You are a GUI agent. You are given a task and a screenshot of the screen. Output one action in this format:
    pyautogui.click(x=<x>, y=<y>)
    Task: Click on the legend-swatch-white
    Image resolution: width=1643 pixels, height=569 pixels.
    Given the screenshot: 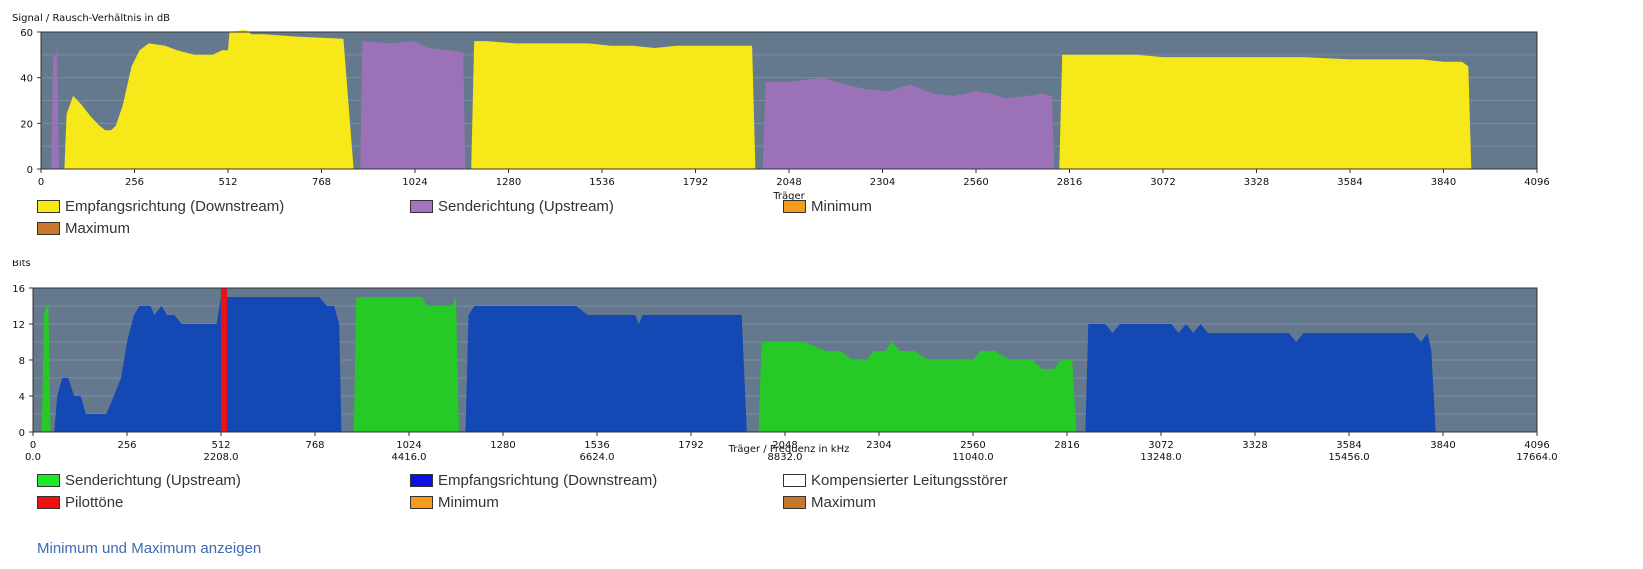 What is the action you would take?
    pyautogui.click(x=794, y=480)
    